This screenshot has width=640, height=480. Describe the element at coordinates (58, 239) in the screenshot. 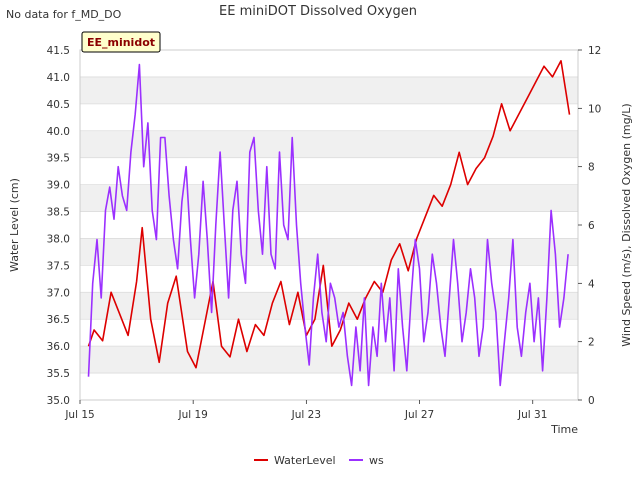

I see `y-tick-left-label: 38.0` at that location.